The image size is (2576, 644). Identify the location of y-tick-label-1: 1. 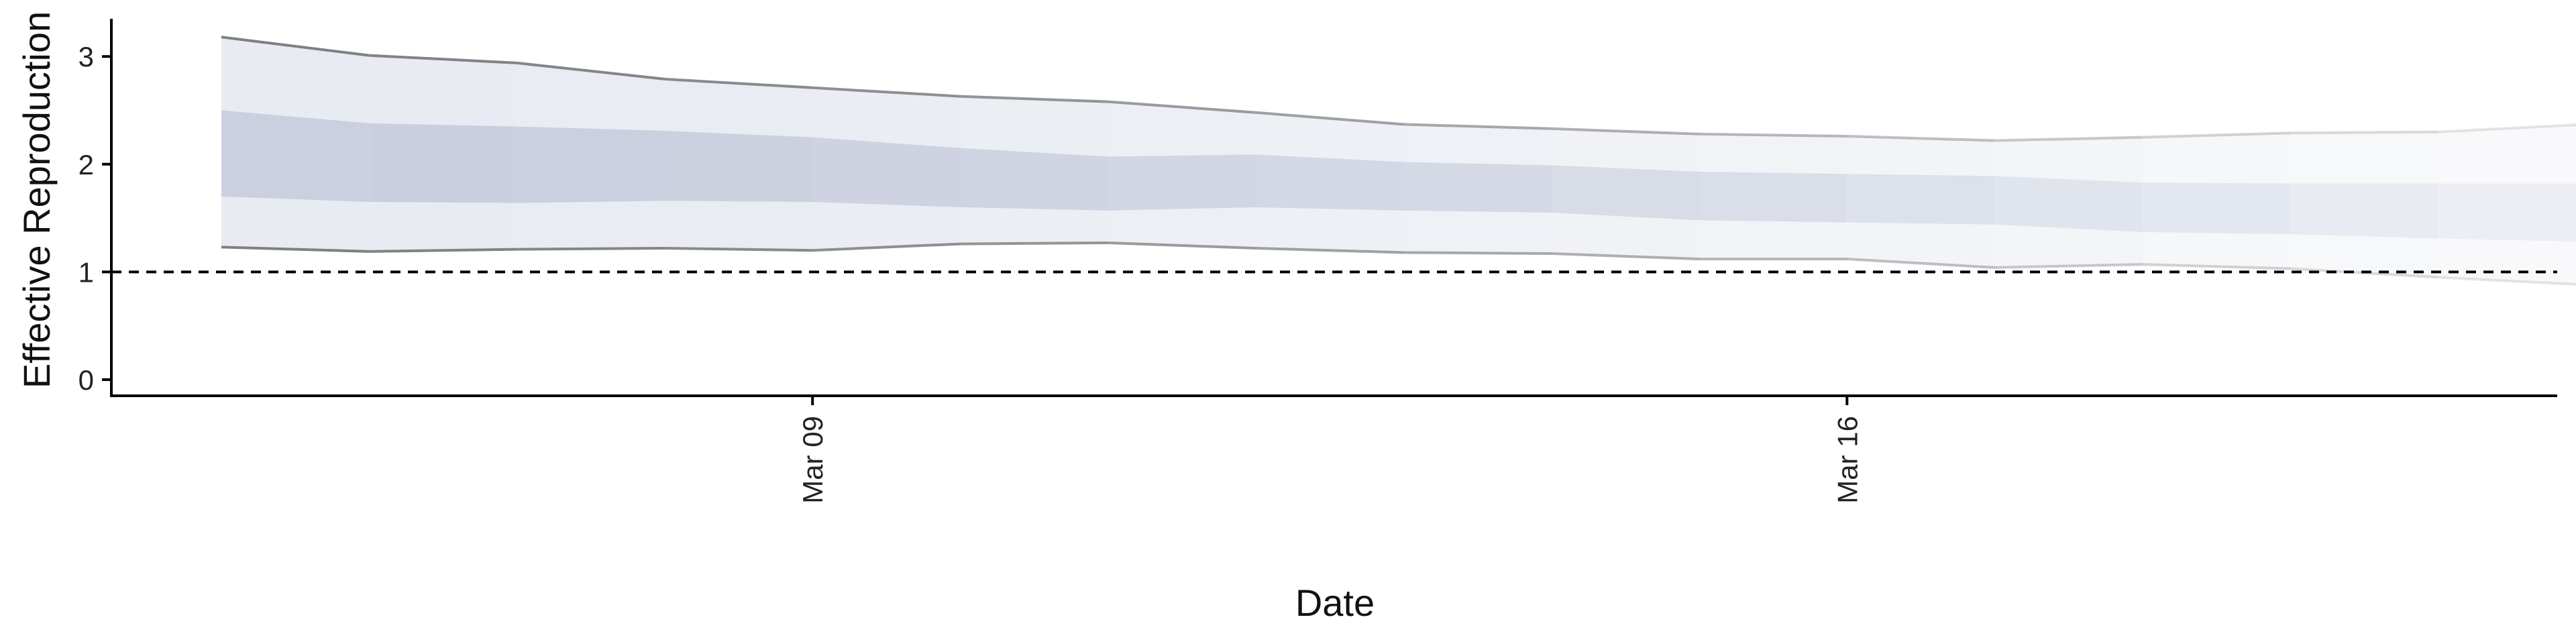
(86, 272).